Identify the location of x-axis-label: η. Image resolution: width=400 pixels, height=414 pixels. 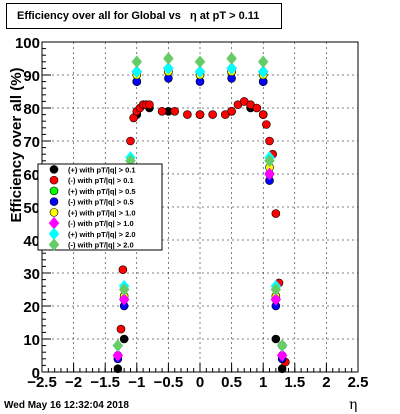
(353, 405).